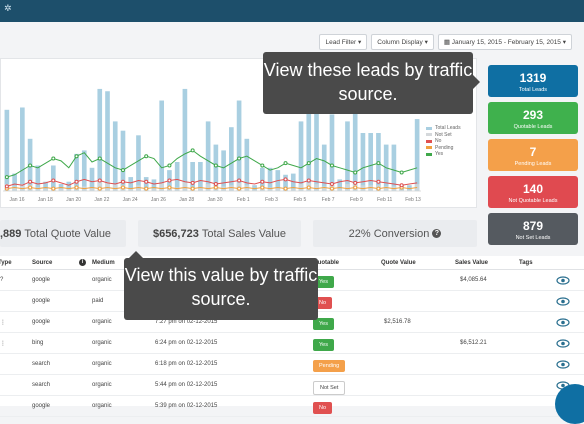 The image size is (584, 424). Describe the element at coordinates (533, 229) in the screenshot. I see `stat-card-4: 879 Not Set Leads` at that location.